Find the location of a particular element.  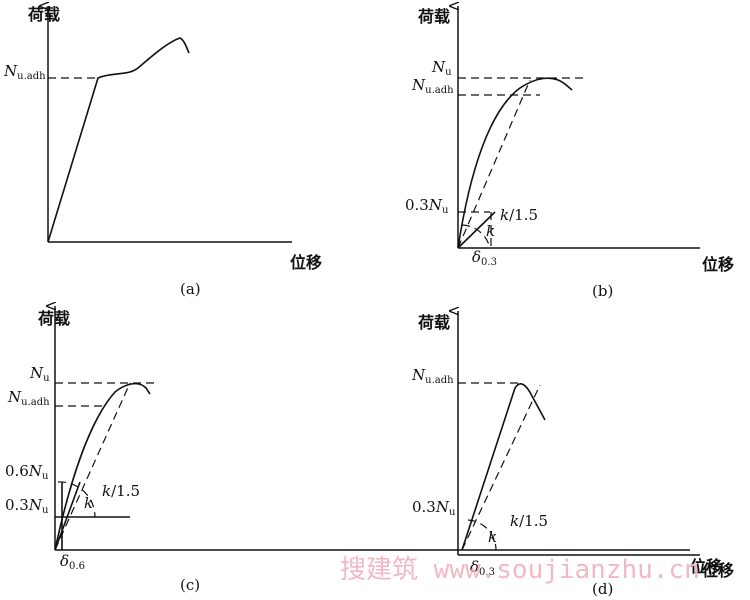

watermark: 搜建筑 www.soujianzhu.cn is located at coordinates (520, 570).